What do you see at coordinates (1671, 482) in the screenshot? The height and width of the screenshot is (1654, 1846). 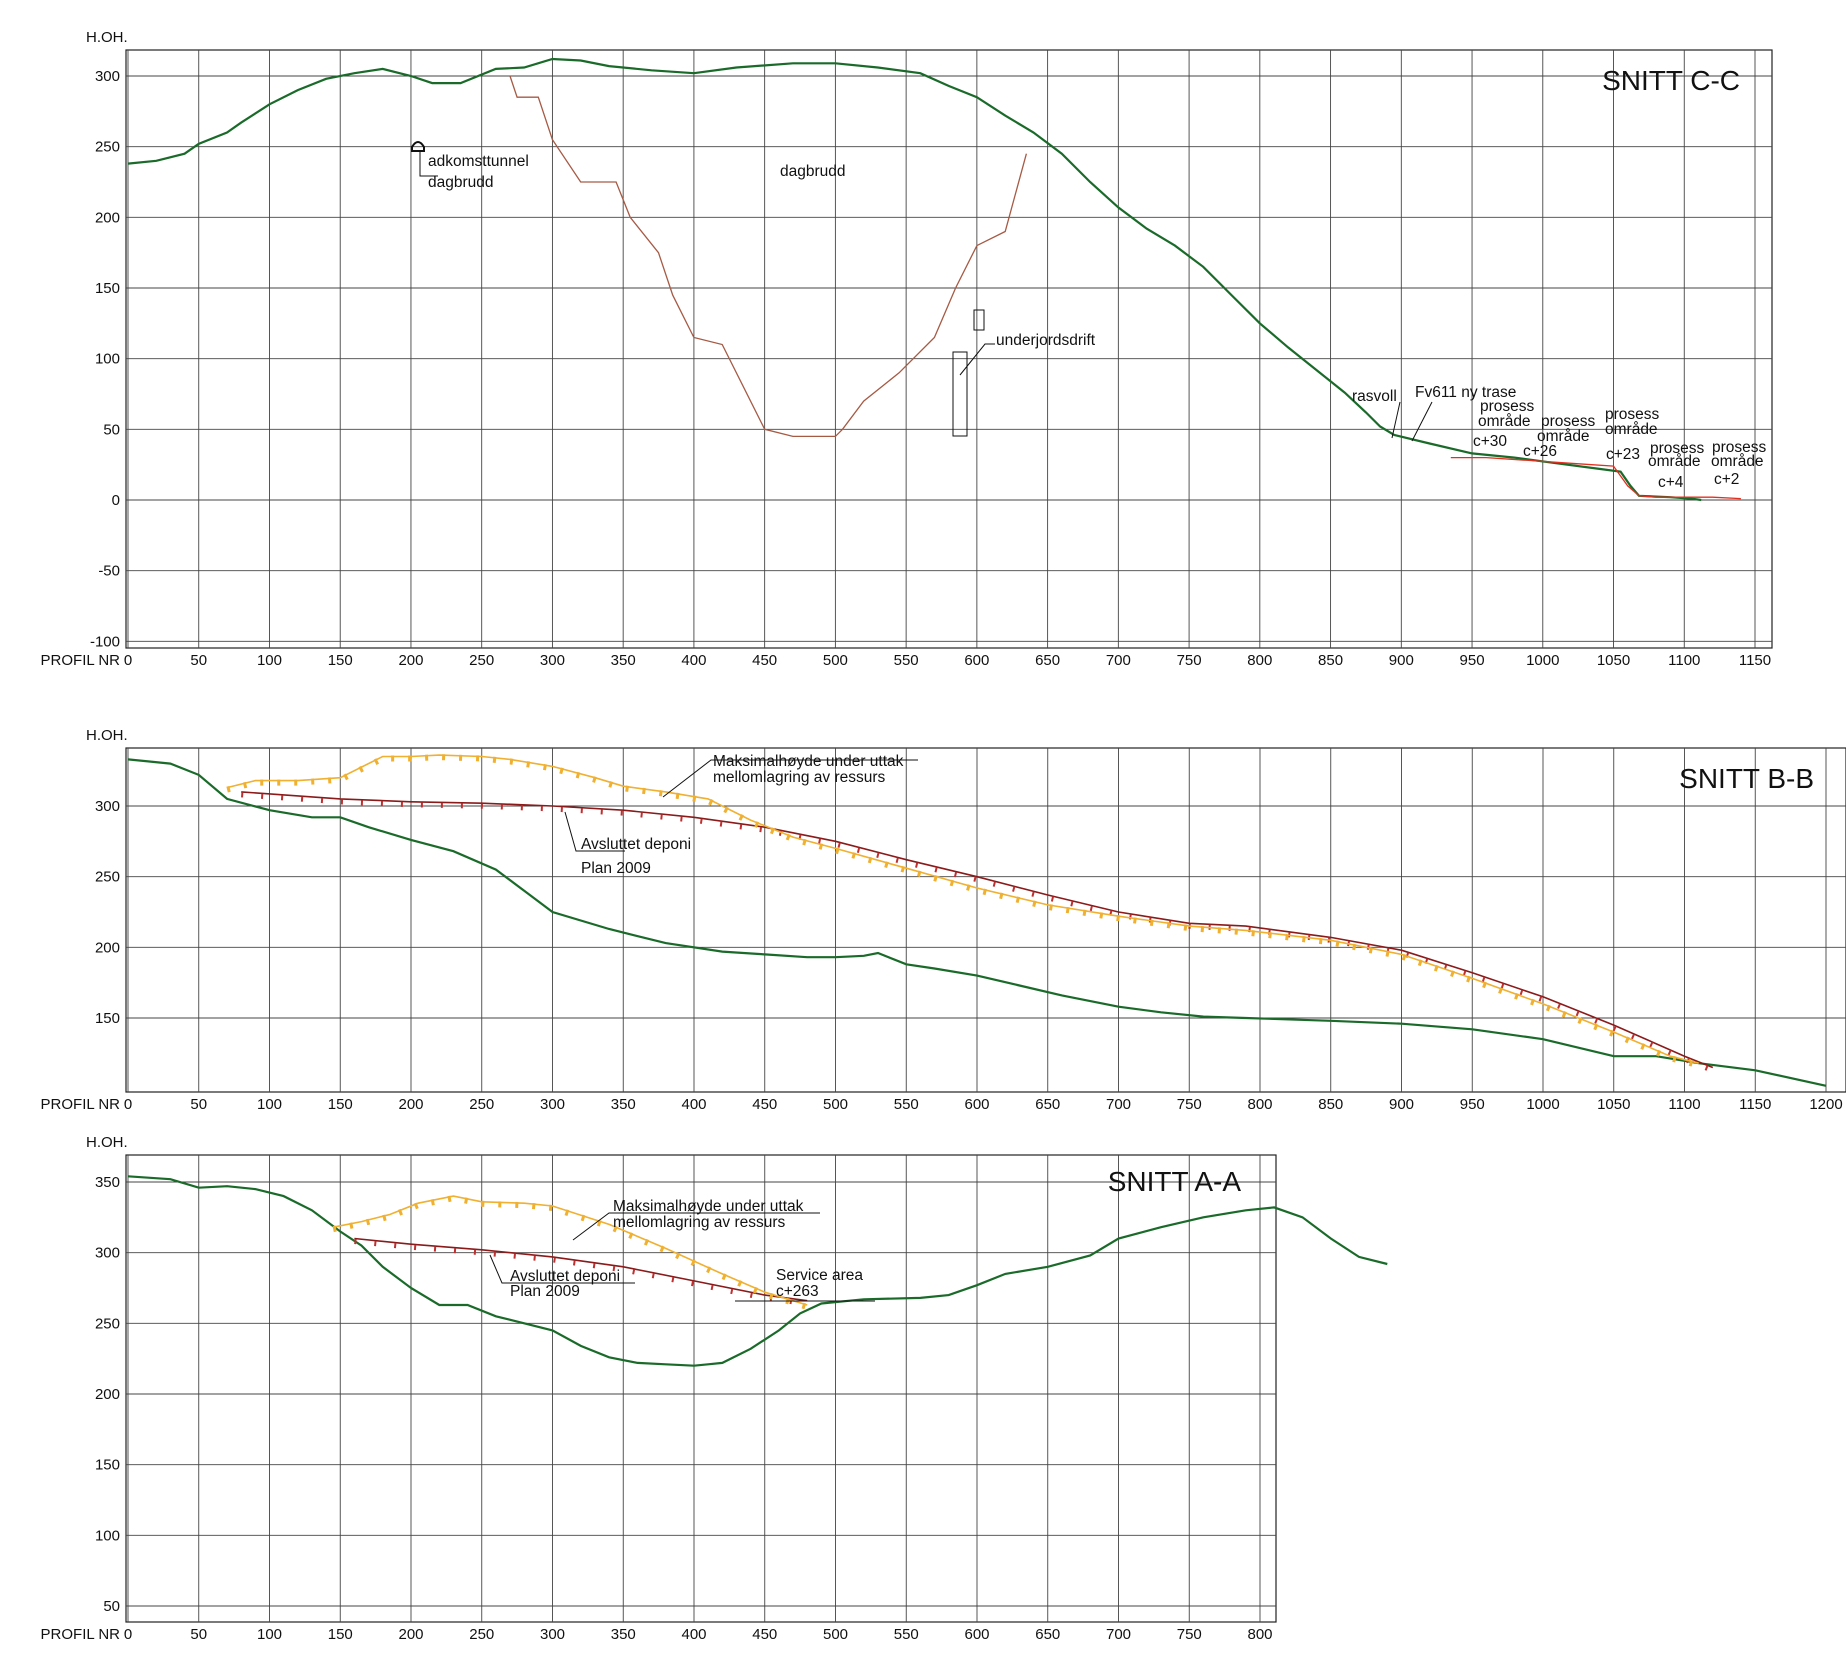 I see `annotation-label: c+4` at bounding box center [1671, 482].